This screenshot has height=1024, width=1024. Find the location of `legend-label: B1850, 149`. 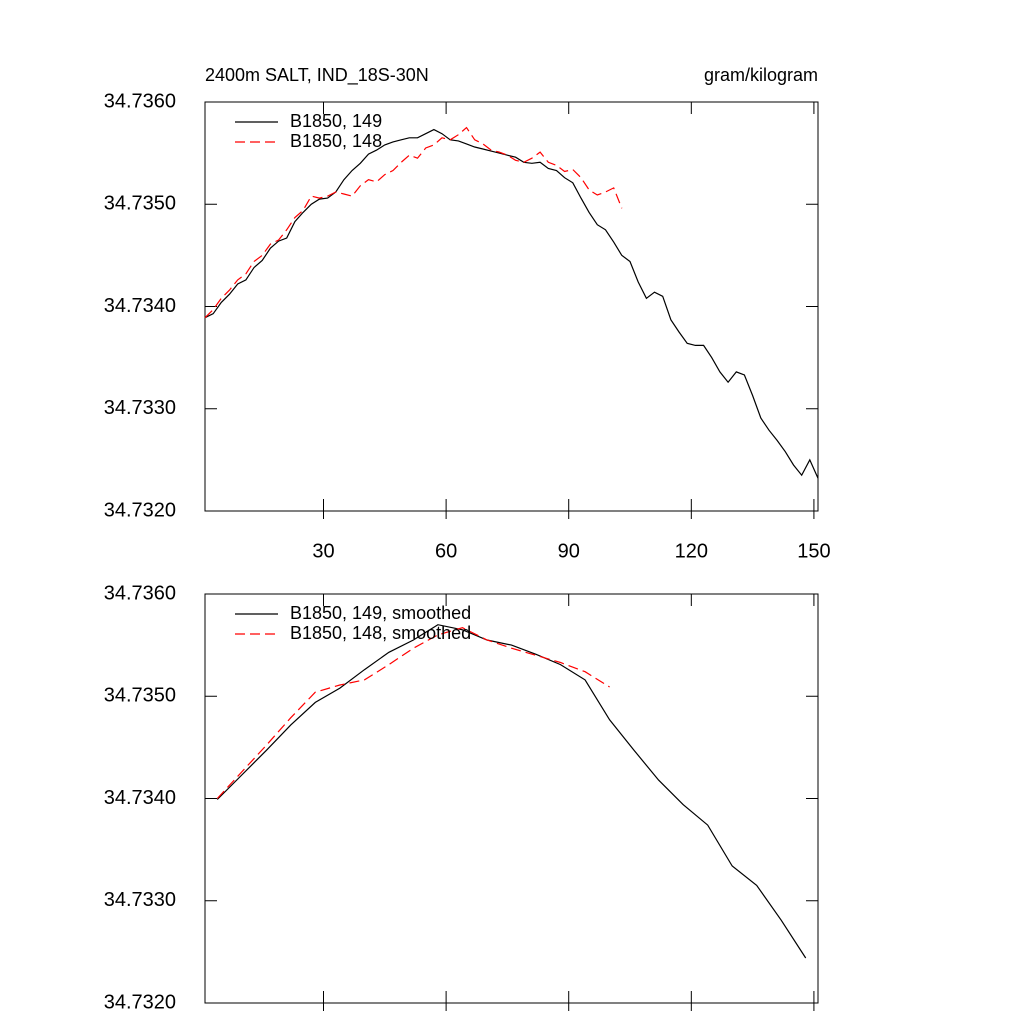

legend-label: B1850, 149 is located at coordinates (336, 121).